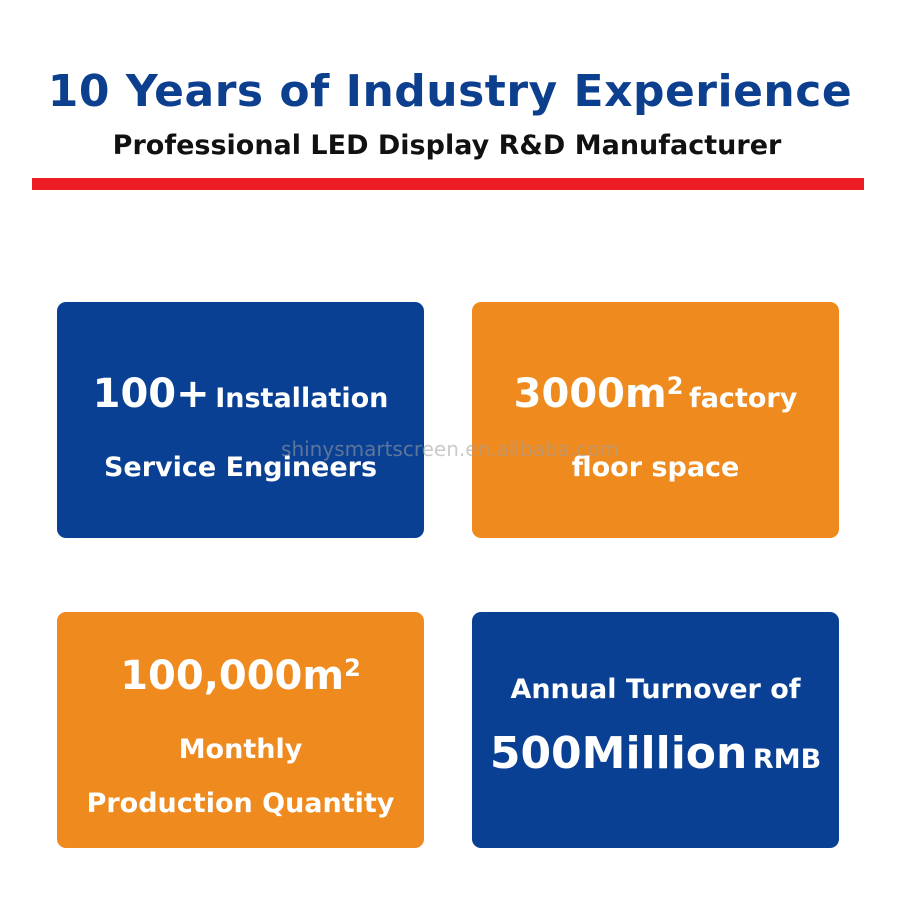  Describe the element at coordinates (598, 394) in the screenshot. I see `stat-value: 3000m2` at that location.